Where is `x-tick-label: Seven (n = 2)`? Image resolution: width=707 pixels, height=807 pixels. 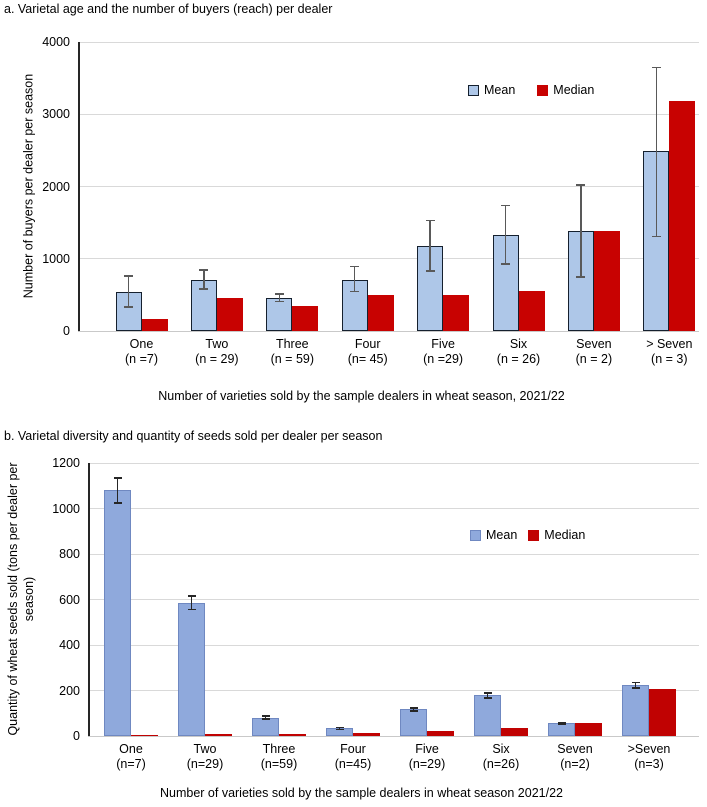 x-tick-label: Seven (n = 2) is located at coordinates (594, 352).